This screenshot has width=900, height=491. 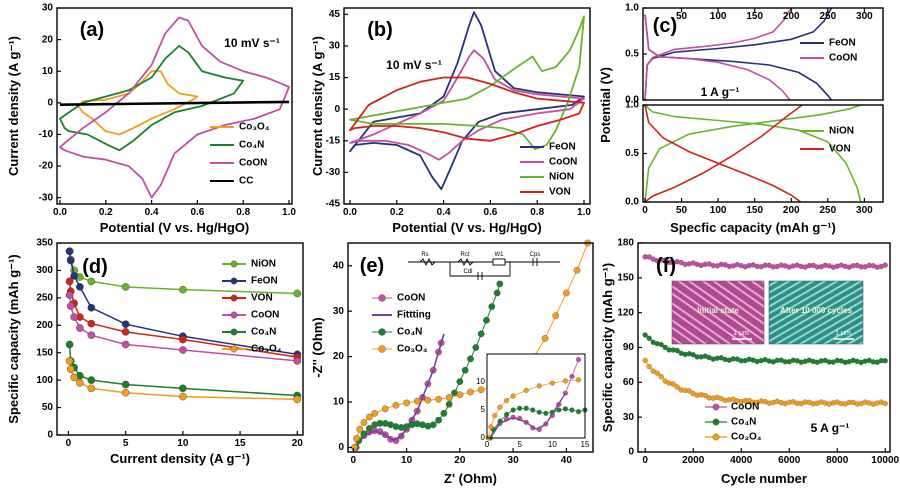 What do you see at coordinates (754, 16) in the screenshot?
I see `panel-c-top-xtick-label: 150` at bounding box center [754, 16].